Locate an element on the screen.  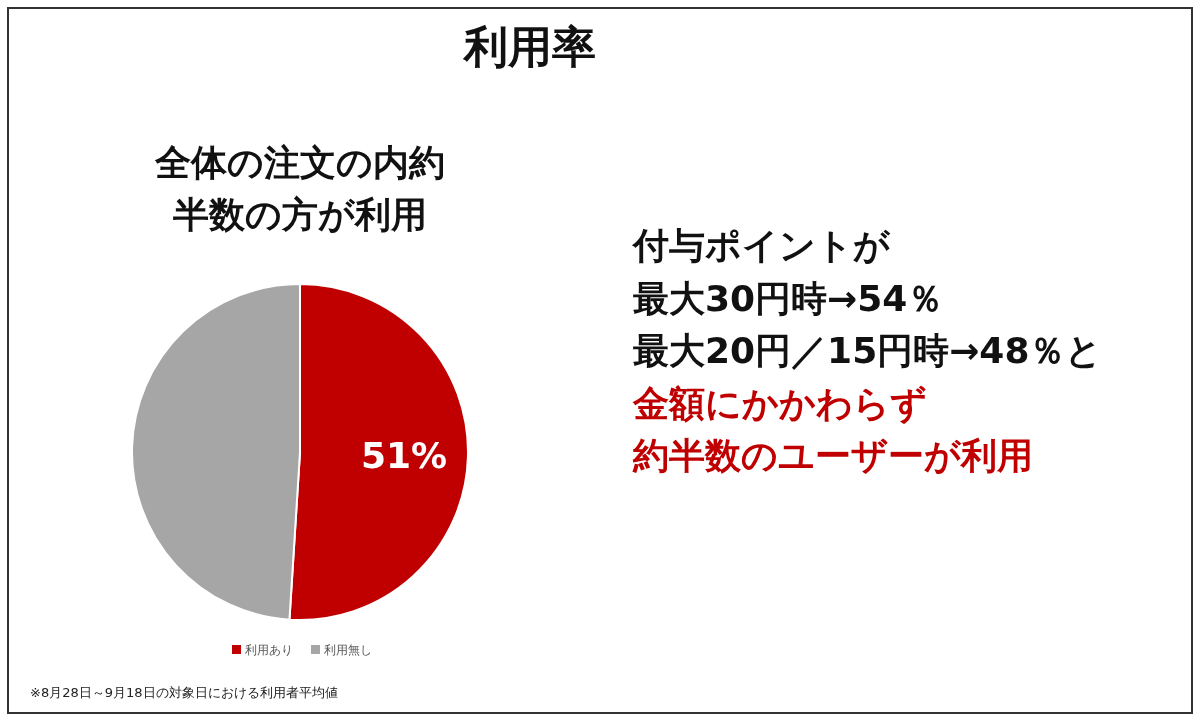
chart-subtitle: 全体の注文の内約半数の方が利用 is located at coordinates (299, 188).